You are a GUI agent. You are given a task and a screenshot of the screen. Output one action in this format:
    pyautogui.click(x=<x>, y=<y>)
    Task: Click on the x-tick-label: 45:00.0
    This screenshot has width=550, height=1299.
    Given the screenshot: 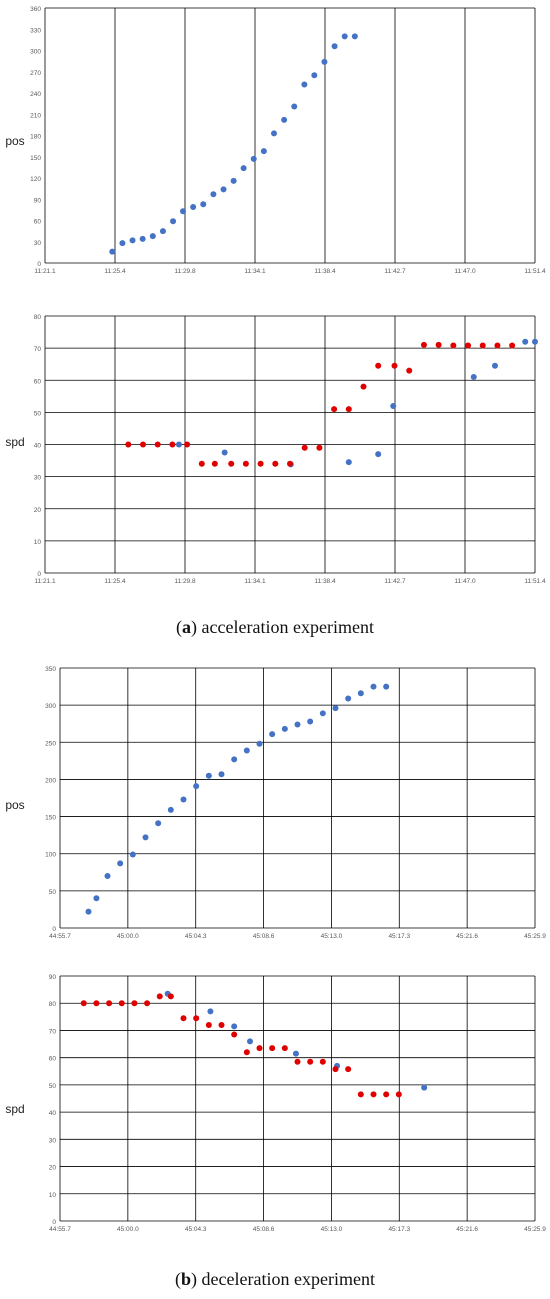 What is the action you would take?
    pyautogui.click(x=128, y=1229)
    